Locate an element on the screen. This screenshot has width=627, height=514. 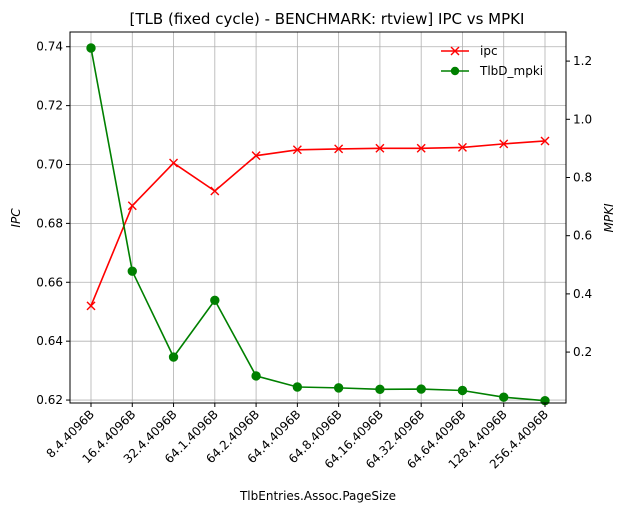
legend: ipc TlbD_mpki is located at coordinates (492, 61).